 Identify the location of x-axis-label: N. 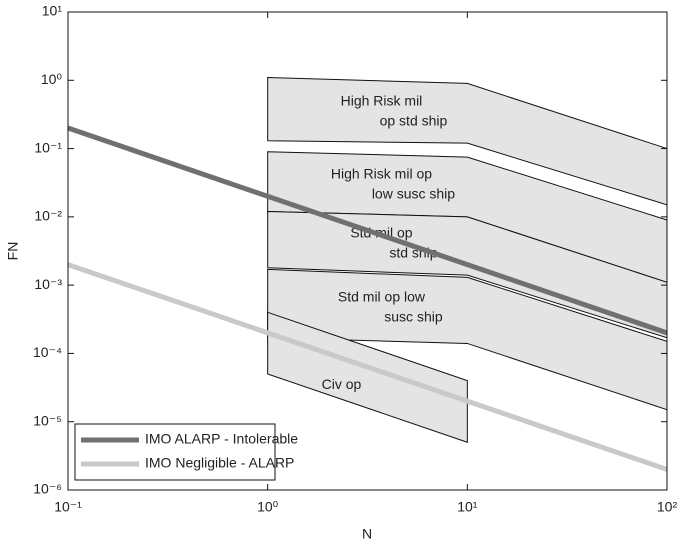
(367, 534).